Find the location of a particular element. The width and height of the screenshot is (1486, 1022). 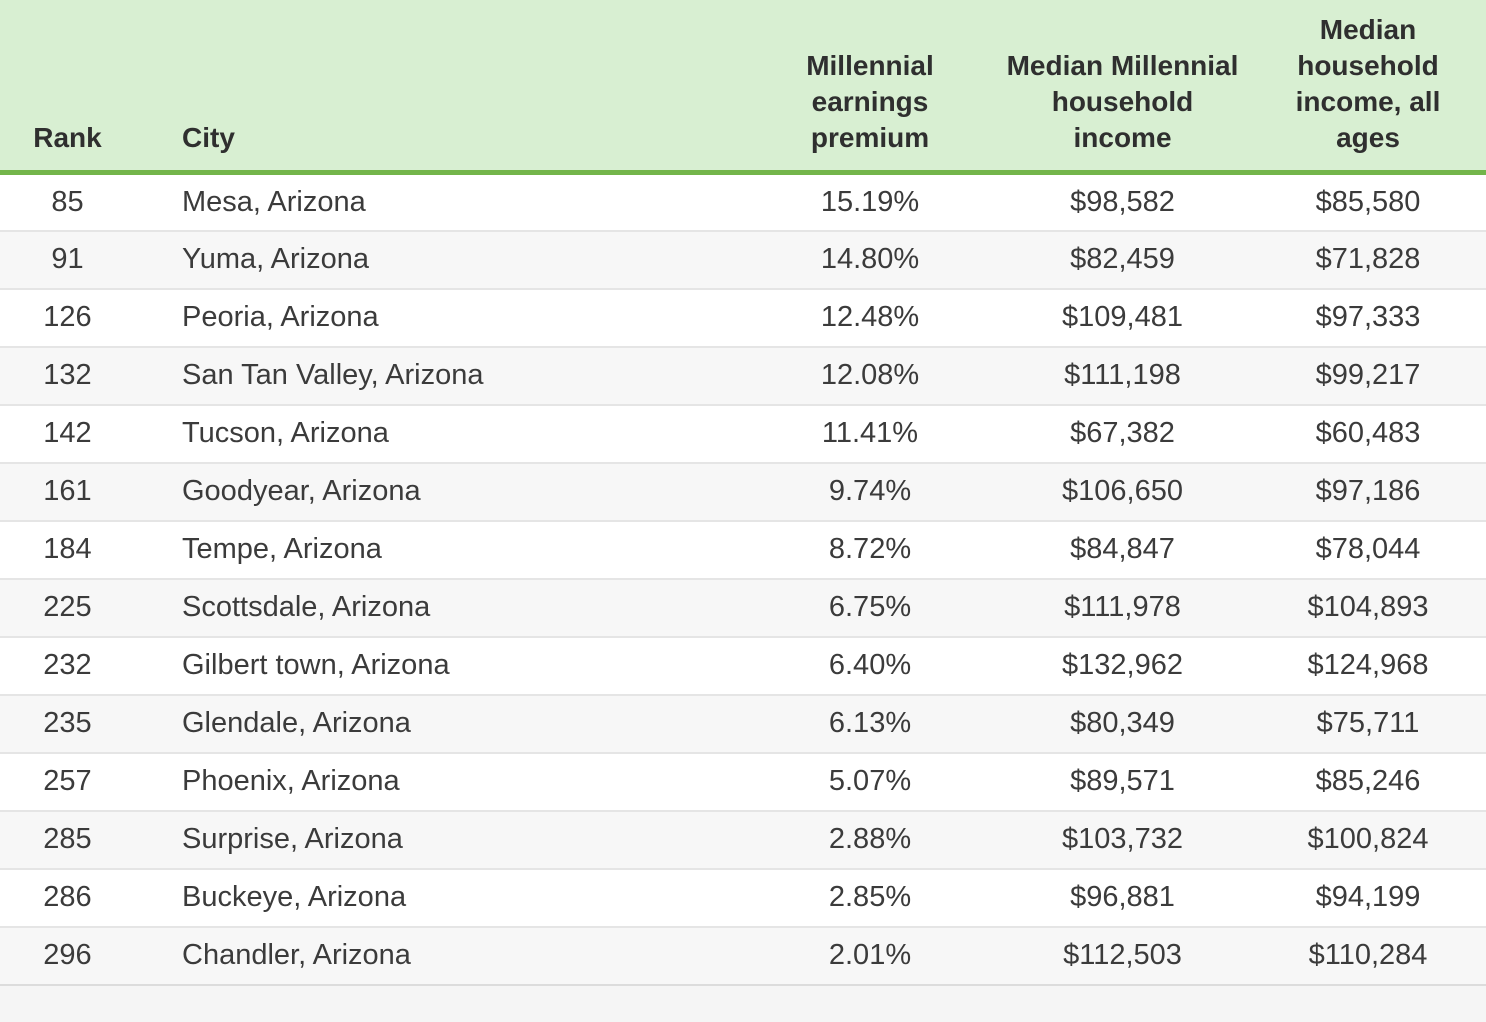

earnings-premium-cell: 15.19% is located at coordinates (870, 201).